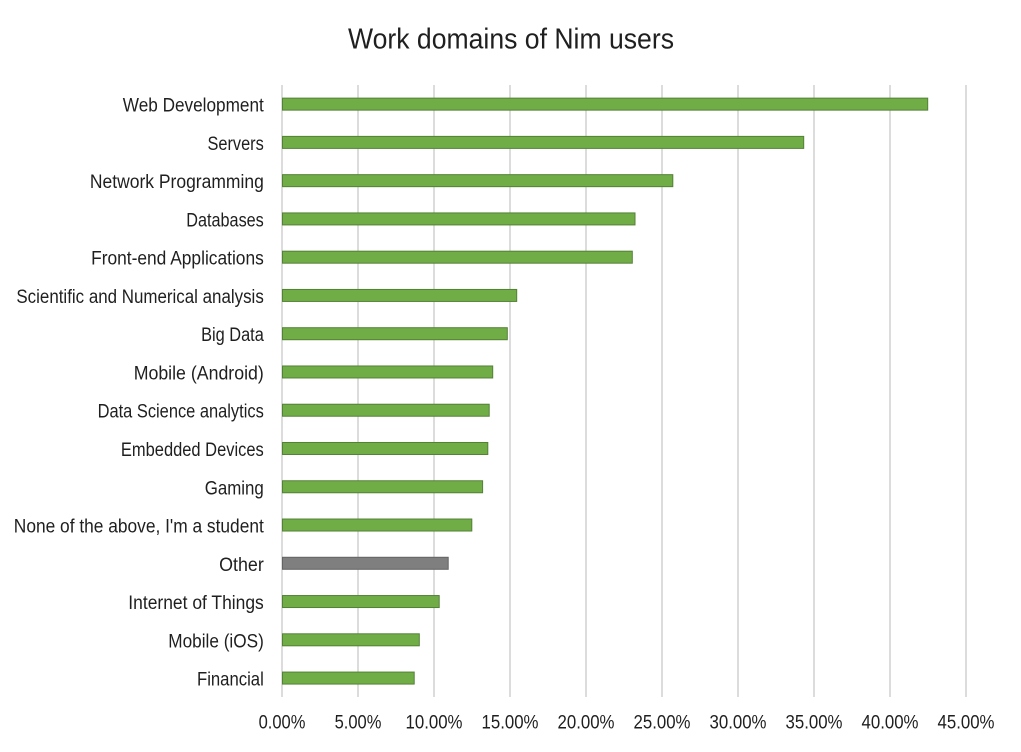 This screenshot has width=1021, height=752. I want to click on svg-text: Network Programming, so click(177, 182).